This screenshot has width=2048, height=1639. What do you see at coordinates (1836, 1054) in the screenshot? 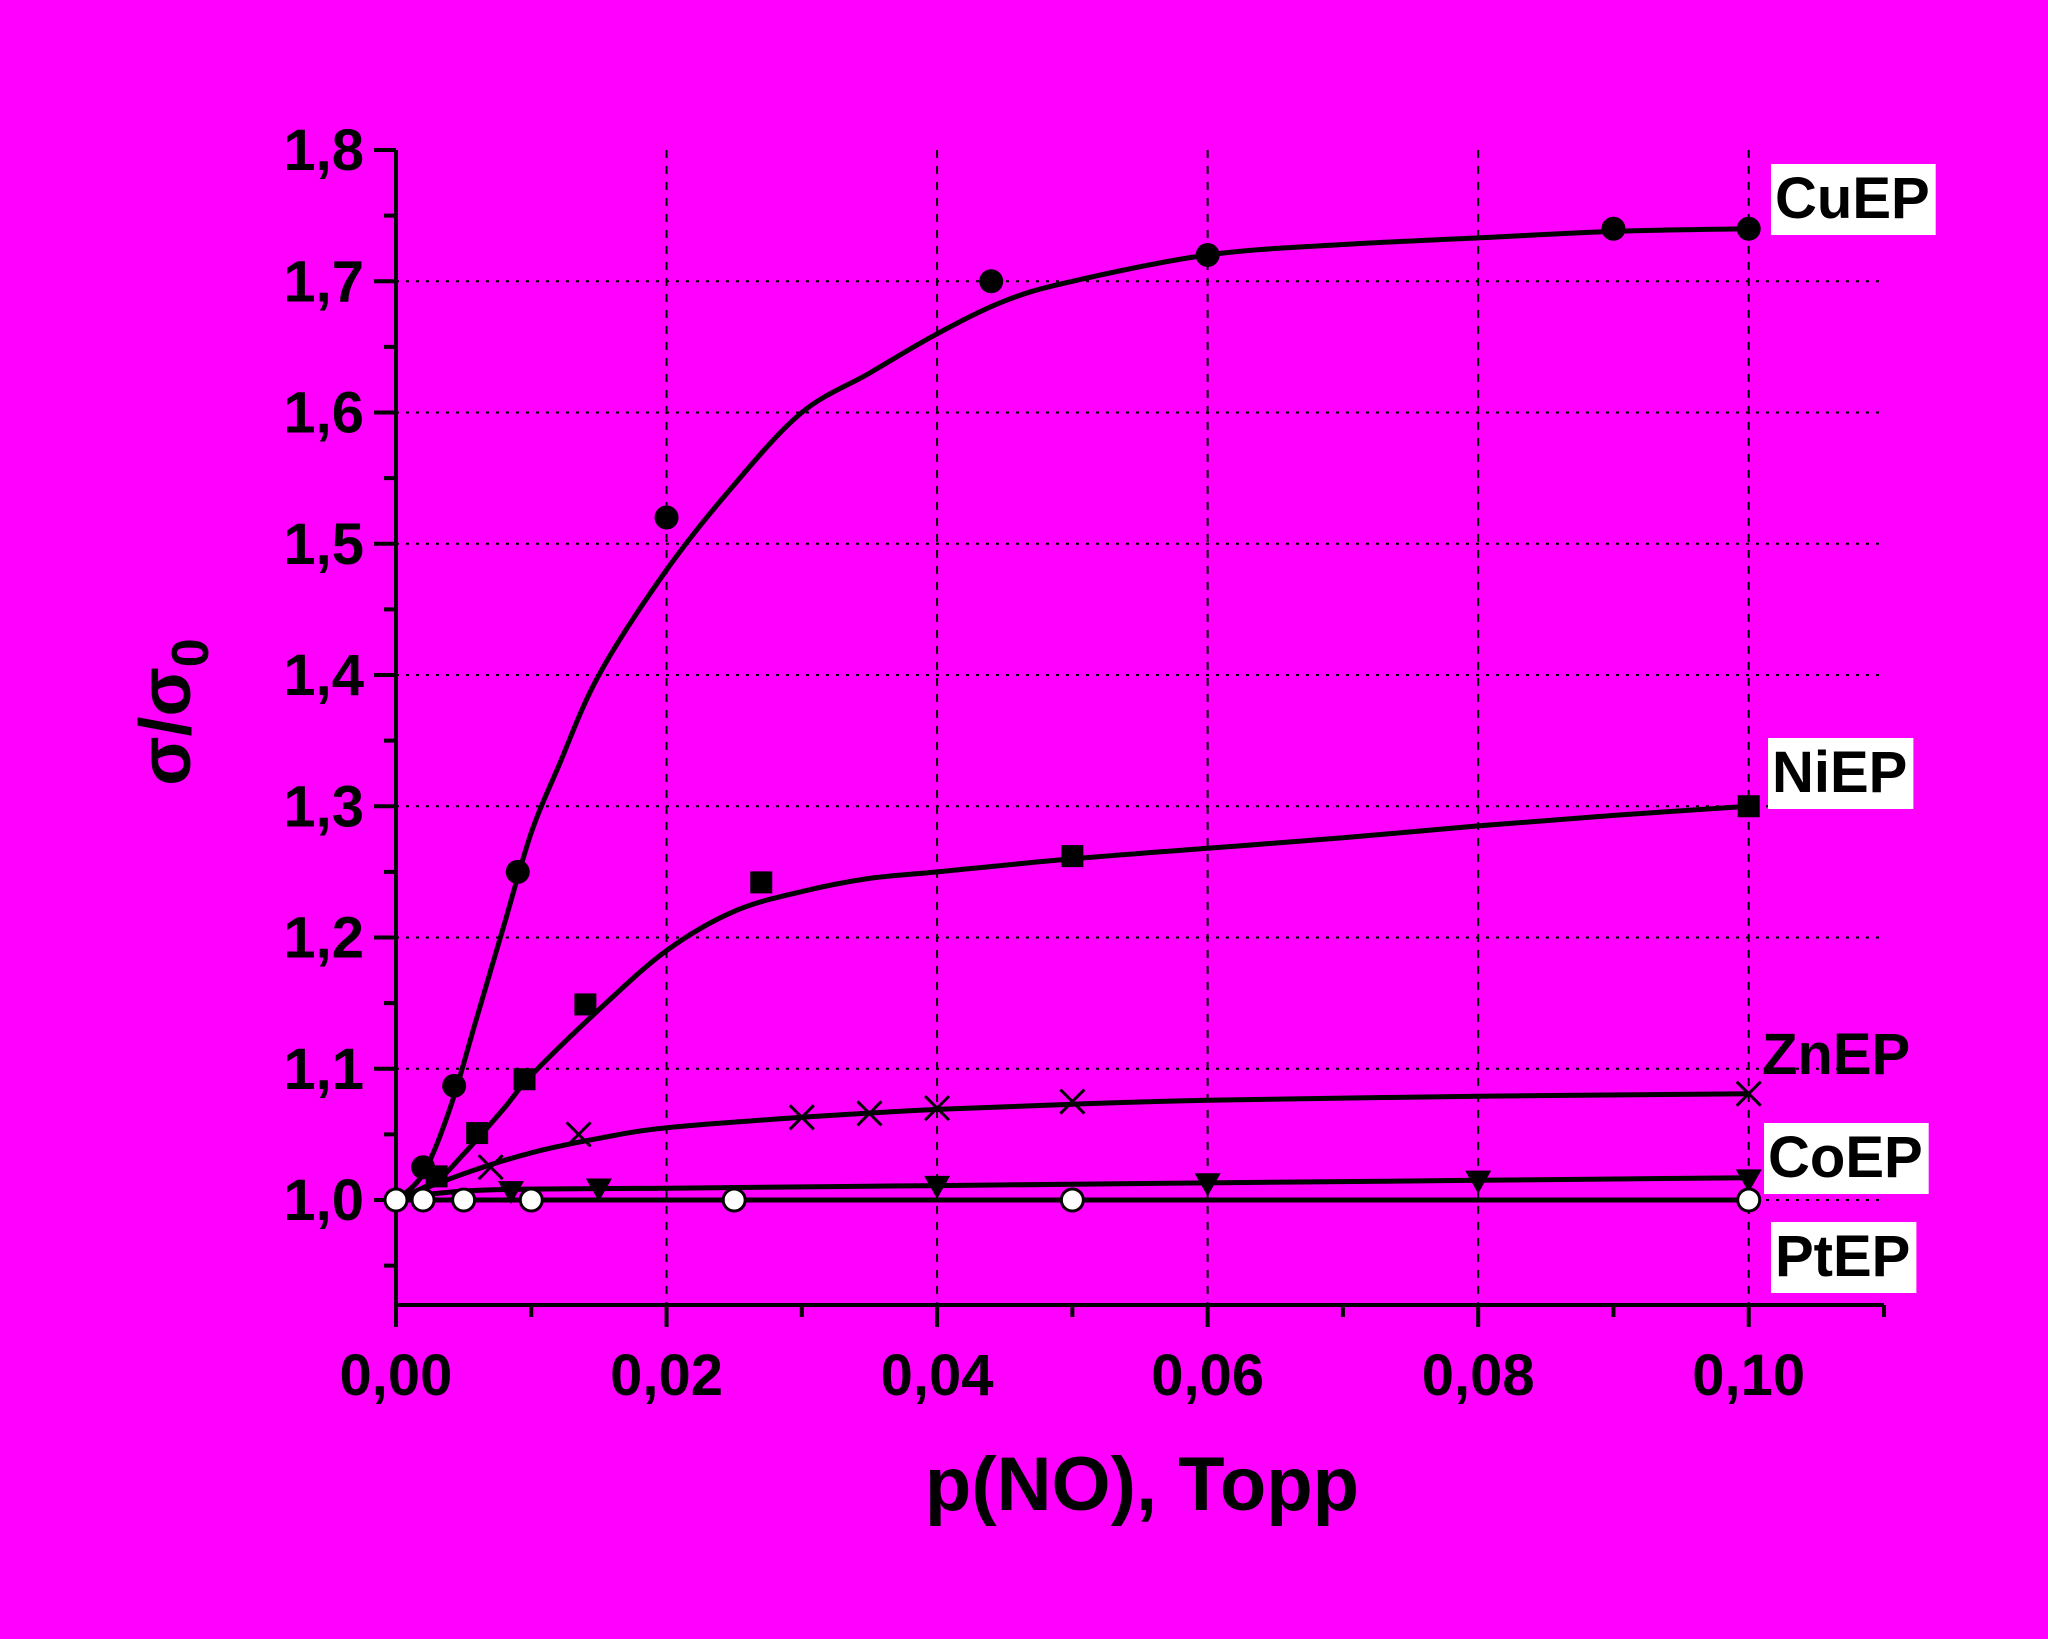
I see `znep-label: ZnEP` at bounding box center [1836, 1054].